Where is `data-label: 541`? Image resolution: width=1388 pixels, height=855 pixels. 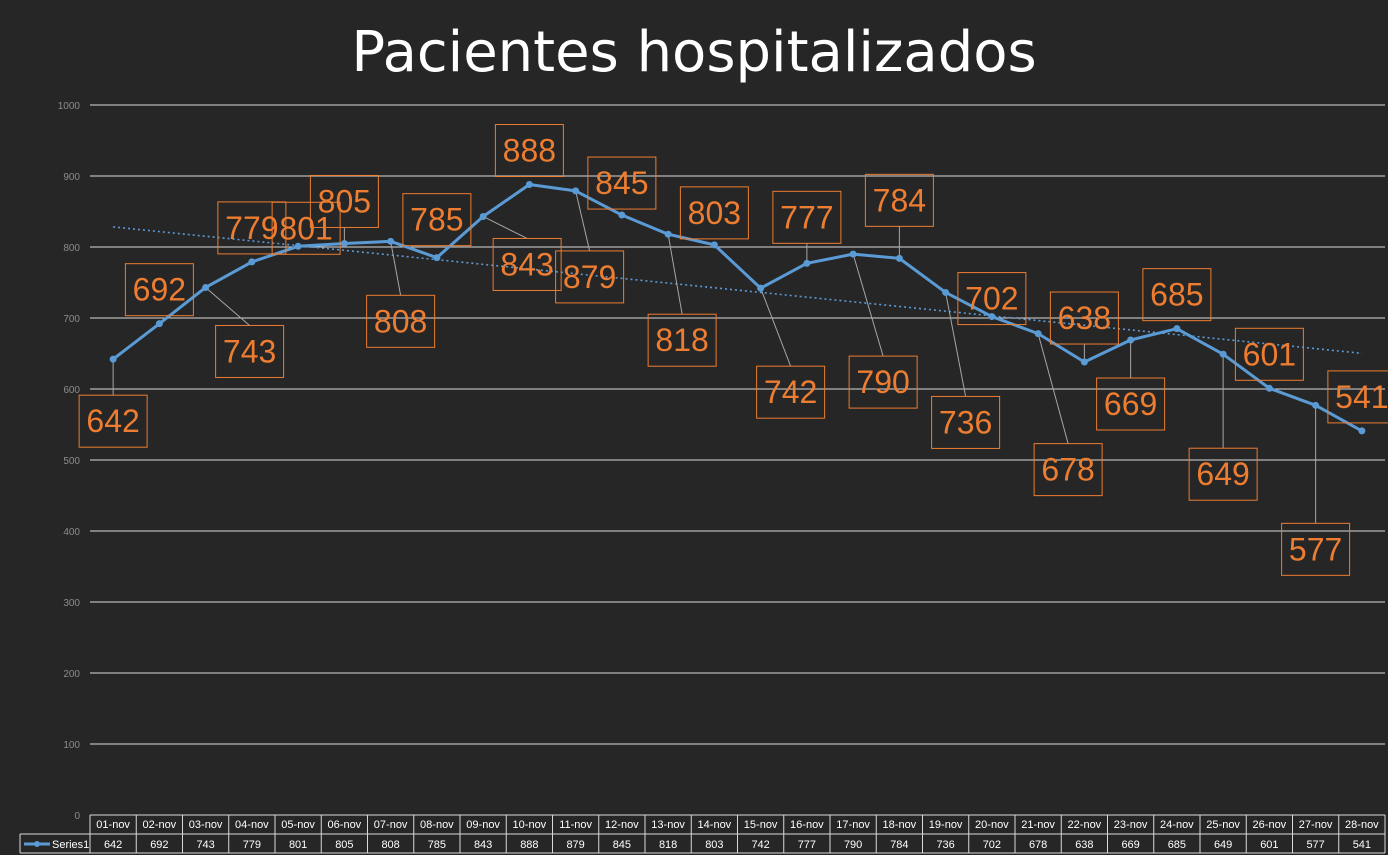
data-label: 541 is located at coordinates (1361, 397).